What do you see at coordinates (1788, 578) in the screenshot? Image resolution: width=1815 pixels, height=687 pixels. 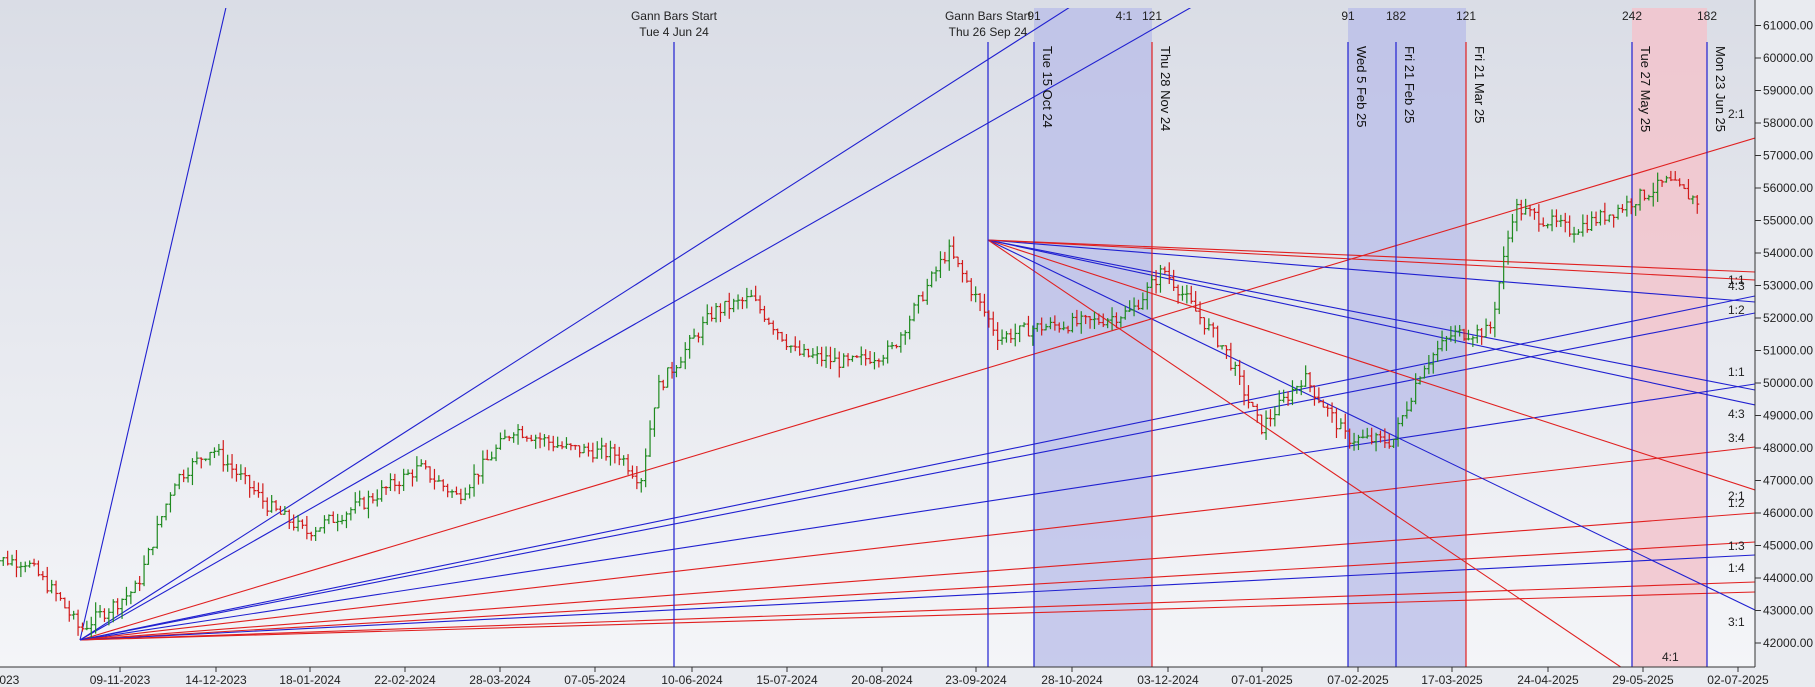 I see `y-tick-label: 44000.00` at bounding box center [1788, 578].